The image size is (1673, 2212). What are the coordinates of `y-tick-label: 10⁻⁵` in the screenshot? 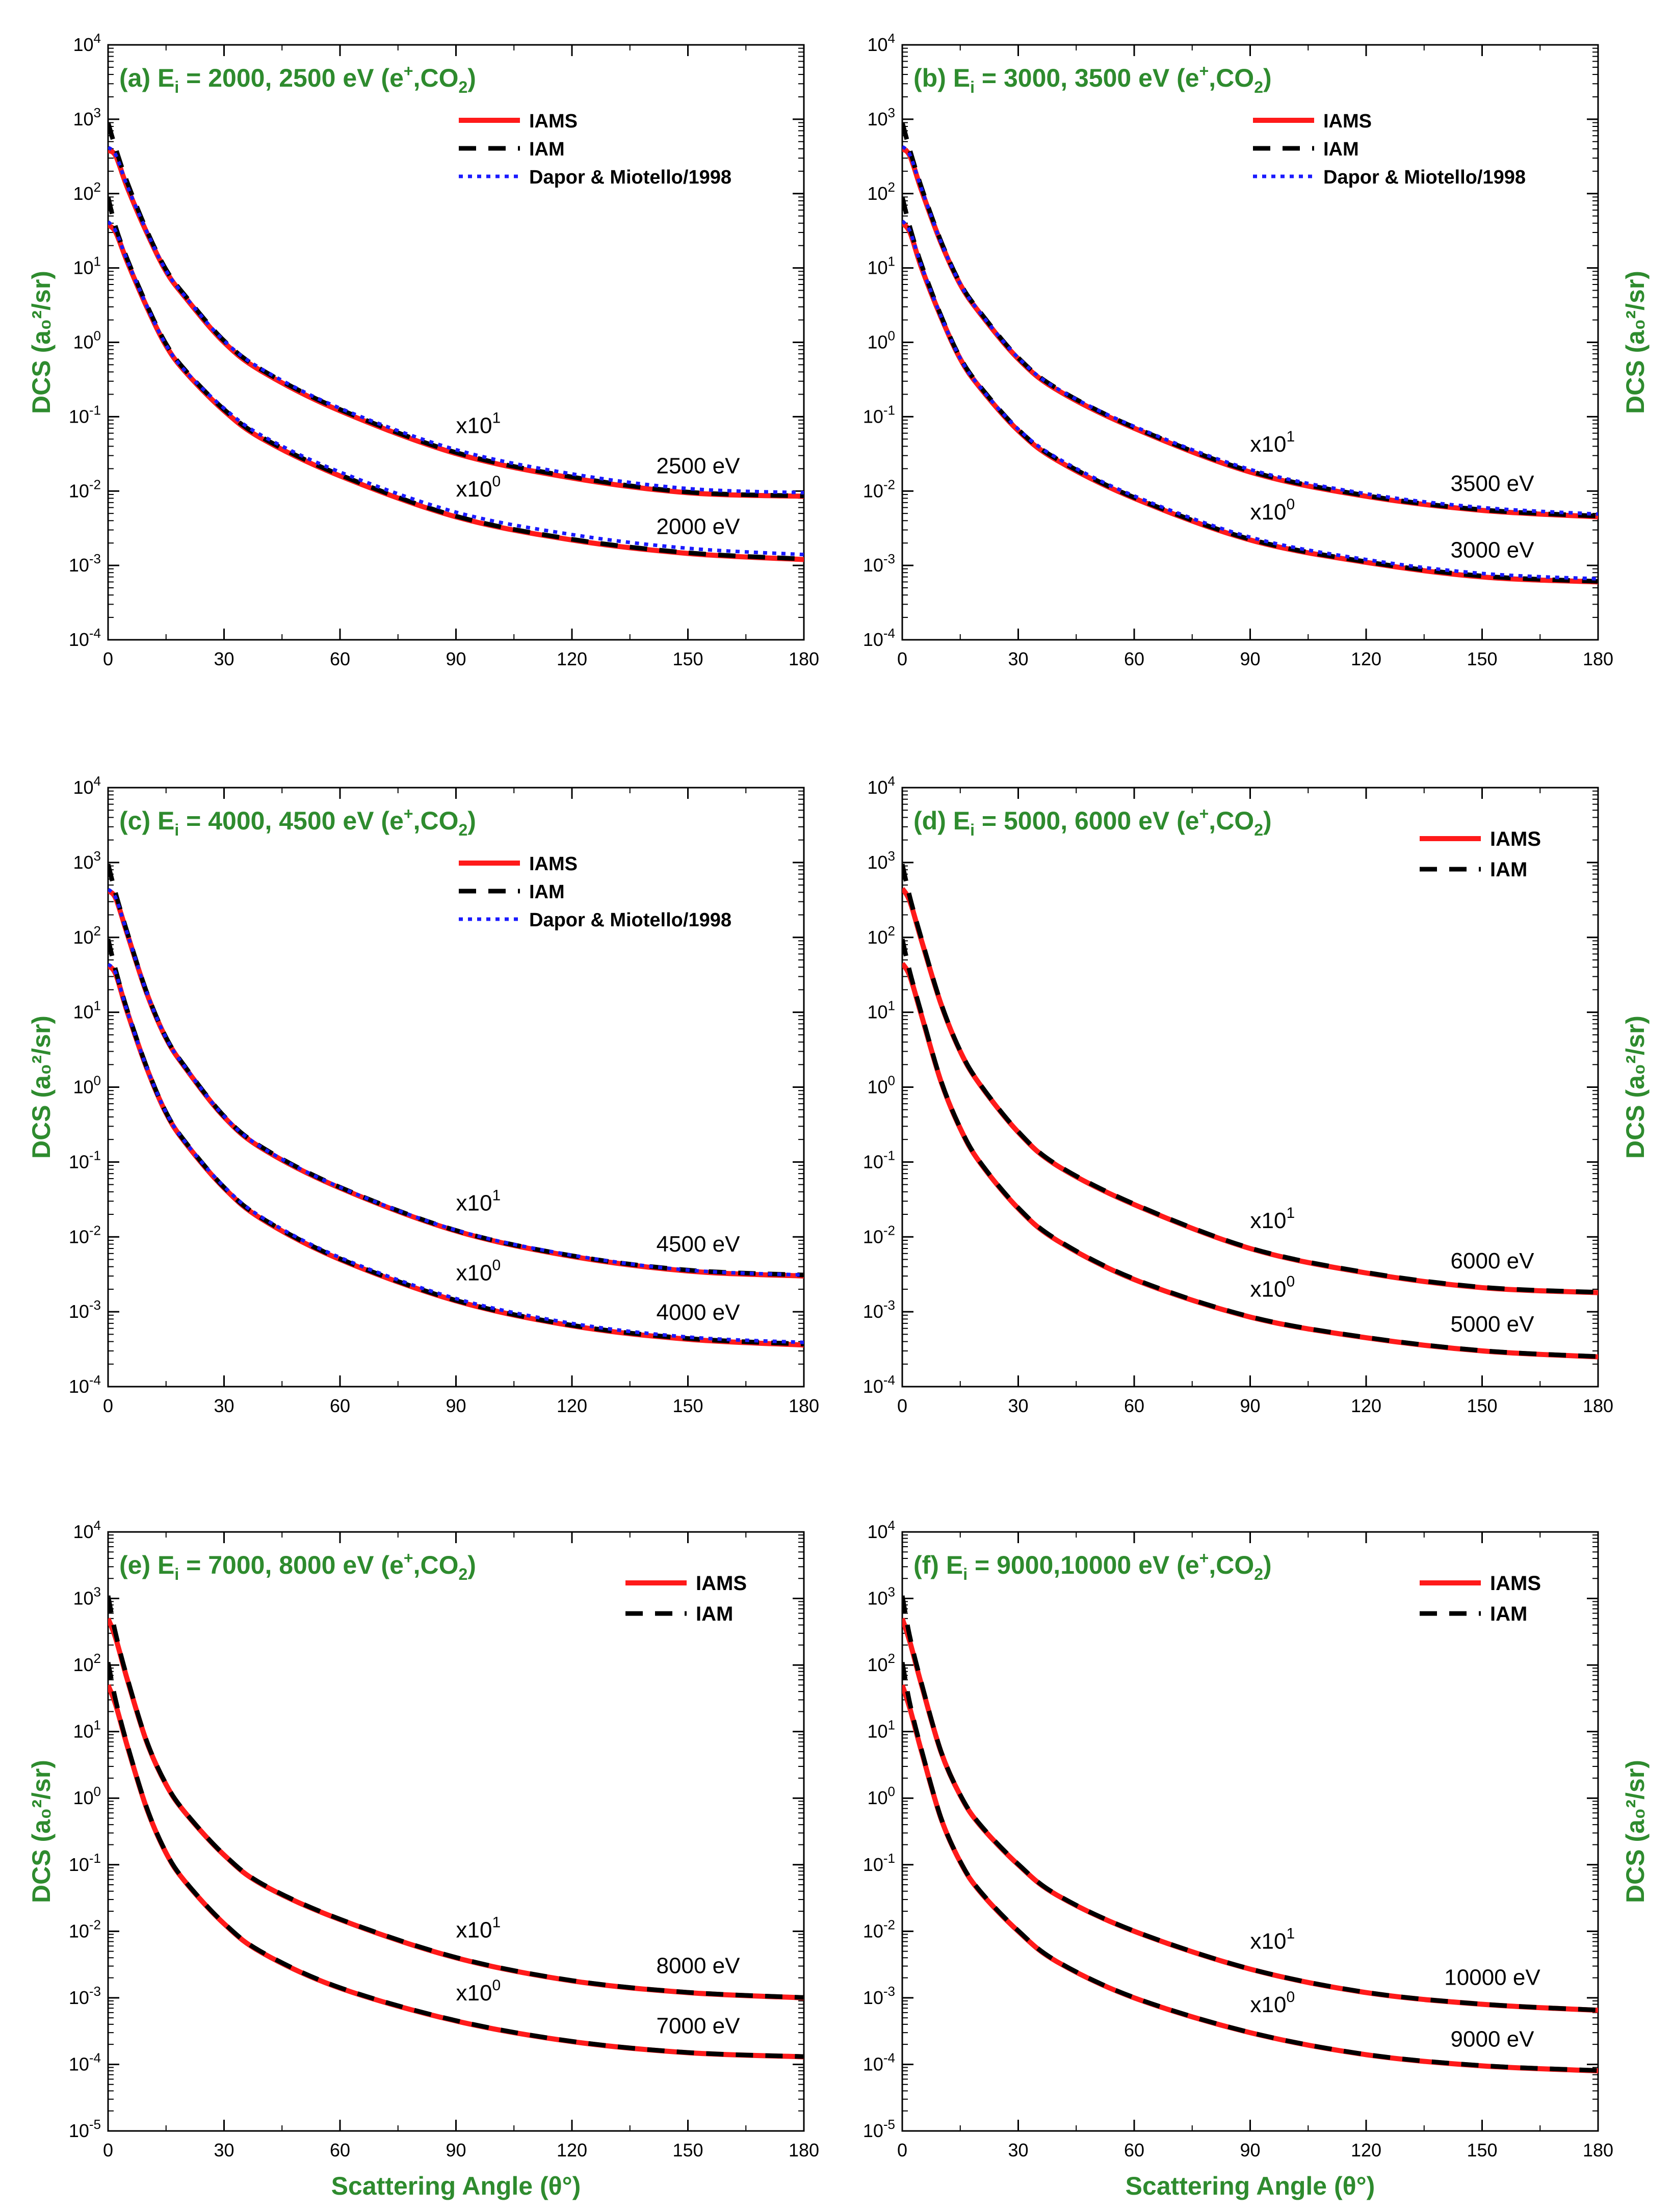 It's located at (85, 2129).